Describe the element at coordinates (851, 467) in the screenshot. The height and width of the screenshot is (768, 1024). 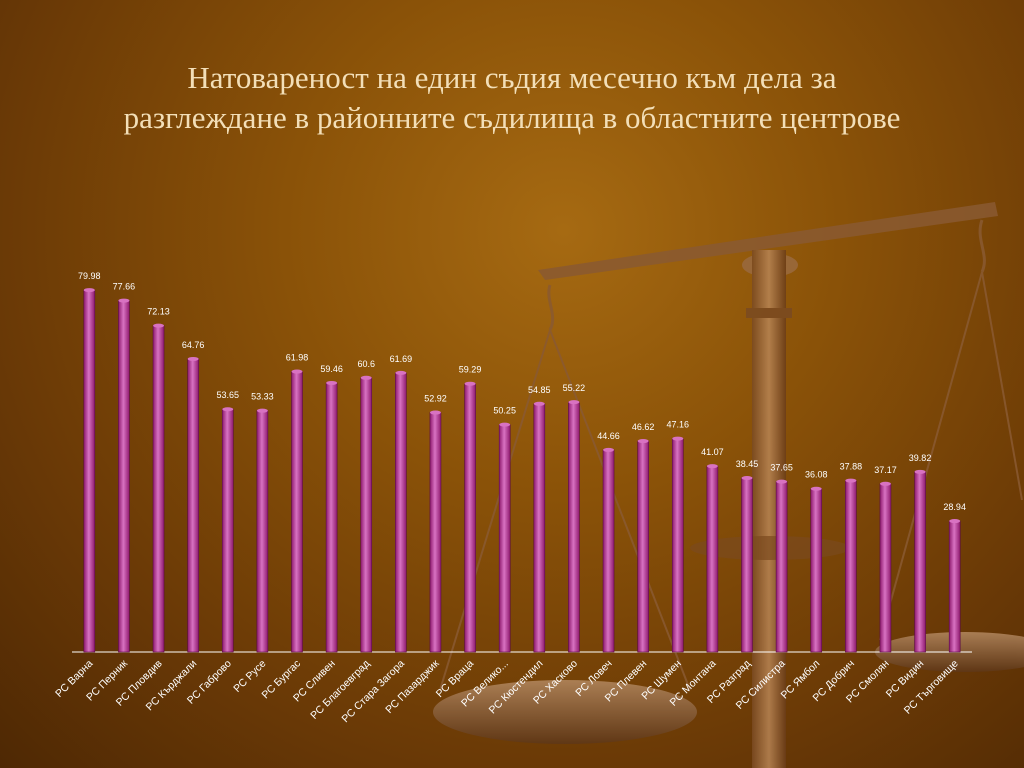
I see `value-label: 37.88` at that location.